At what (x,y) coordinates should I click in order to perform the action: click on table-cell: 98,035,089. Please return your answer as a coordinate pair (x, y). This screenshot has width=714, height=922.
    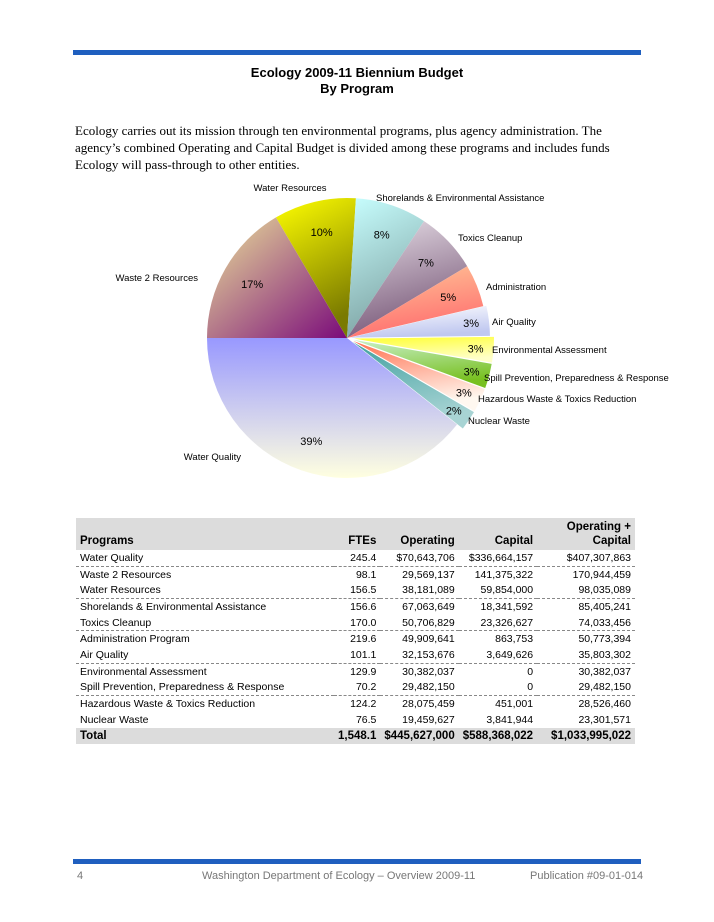
    Looking at the image, I should click on (586, 591).